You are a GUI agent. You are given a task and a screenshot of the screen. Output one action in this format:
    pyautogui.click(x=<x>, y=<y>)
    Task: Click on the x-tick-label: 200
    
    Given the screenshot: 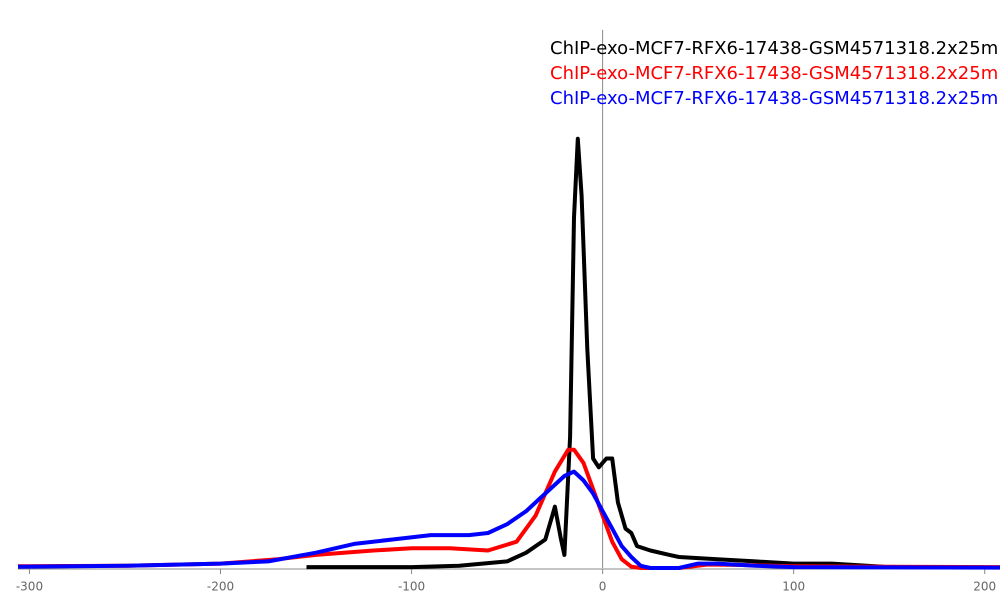 What is the action you would take?
    pyautogui.click(x=984, y=587)
    